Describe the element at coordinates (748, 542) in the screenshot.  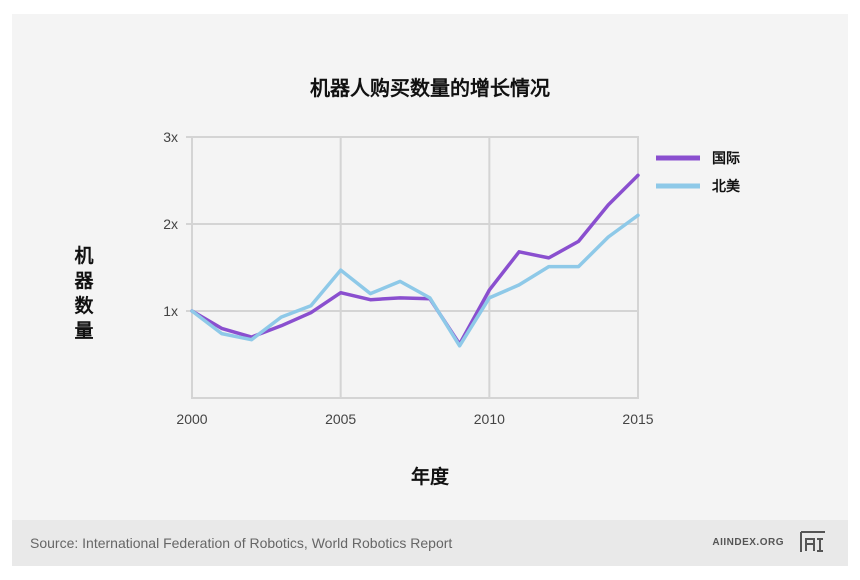
I see `brand-text: AIINDEX.ORG` at that location.